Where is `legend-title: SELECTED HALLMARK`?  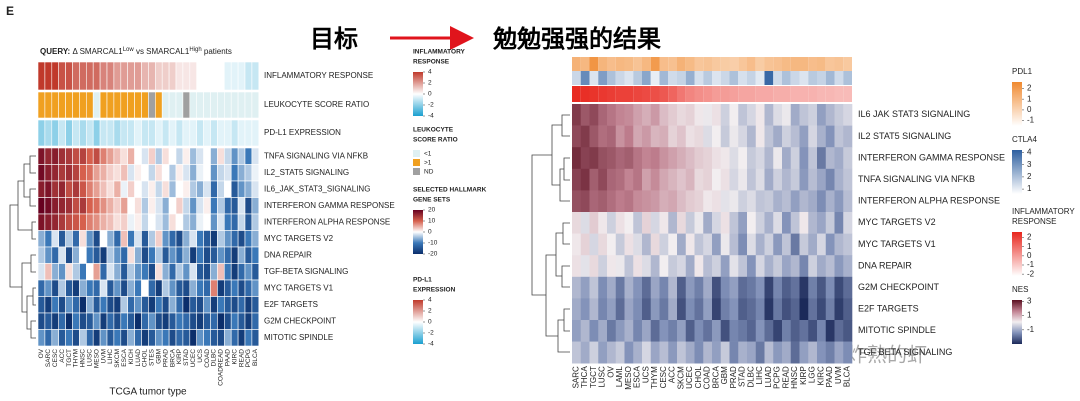
legend-title: SELECTED HALLMARK is located at coordinates (450, 190).